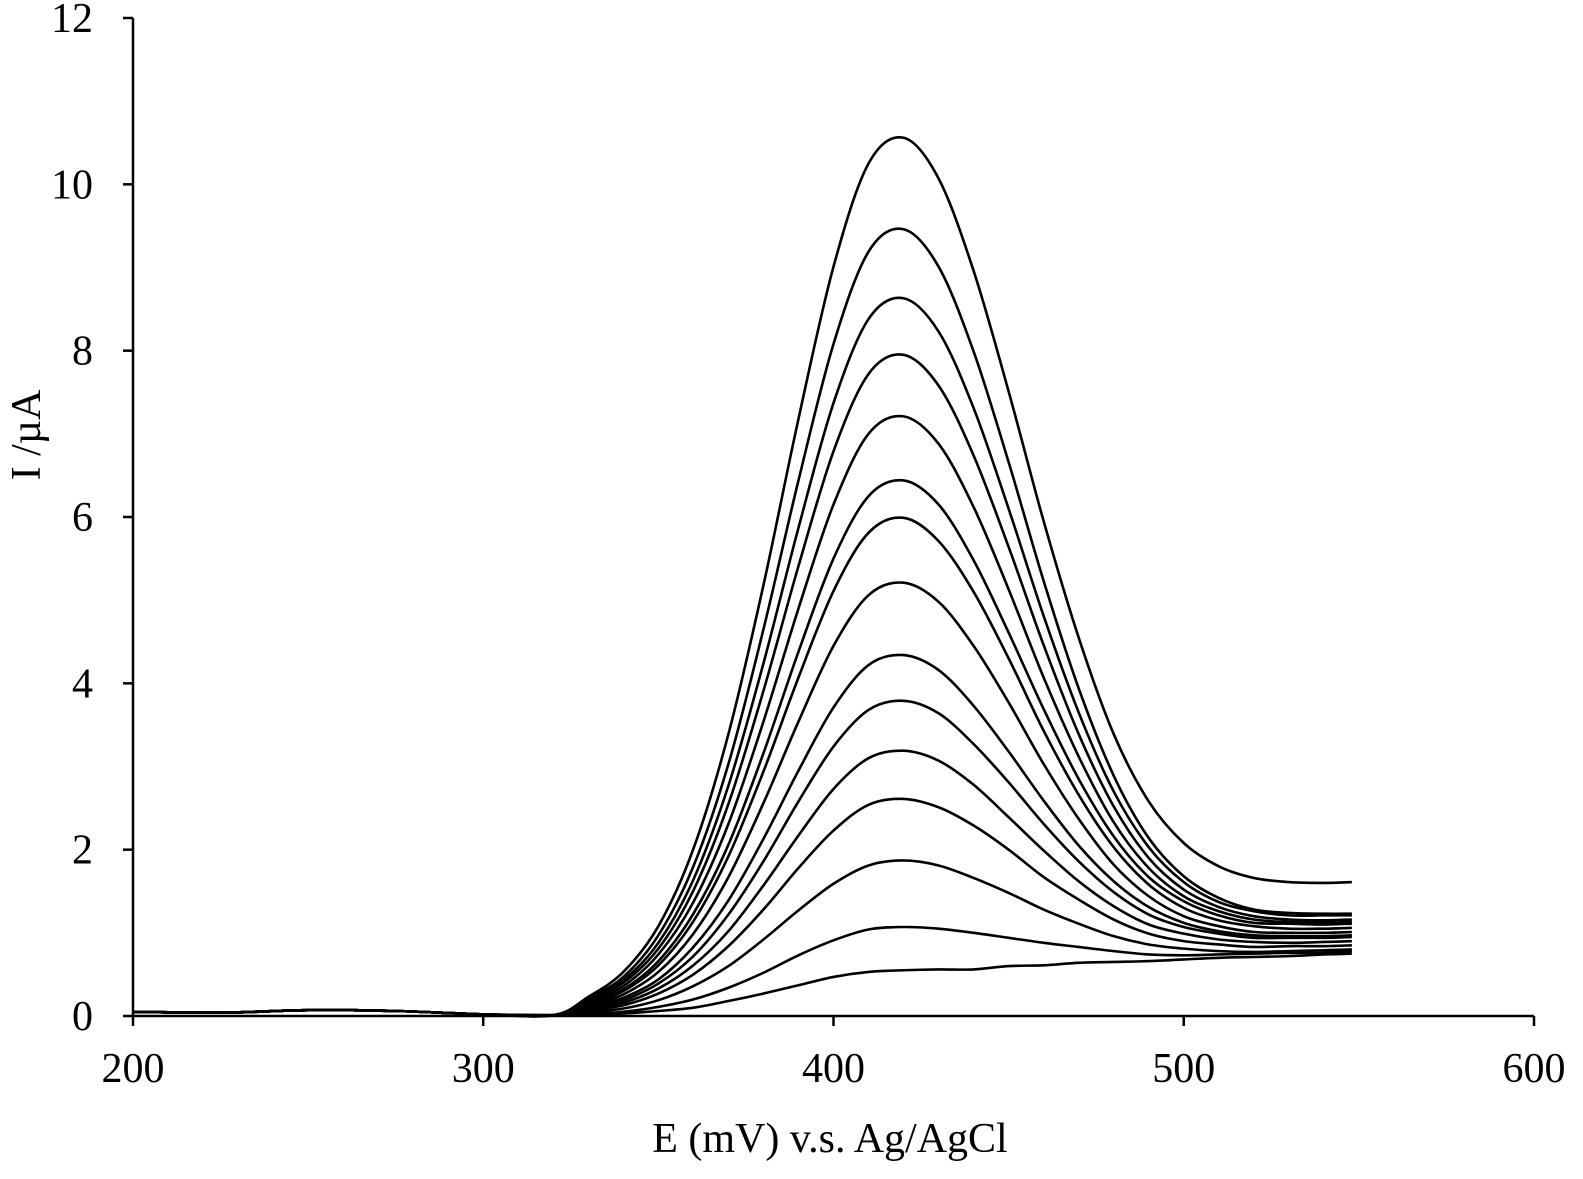 This screenshot has width=1583, height=1179. What do you see at coordinates (27, 434) in the screenshot?
I see `y-axis-label: I /µA` at bounding box center [27, 434].